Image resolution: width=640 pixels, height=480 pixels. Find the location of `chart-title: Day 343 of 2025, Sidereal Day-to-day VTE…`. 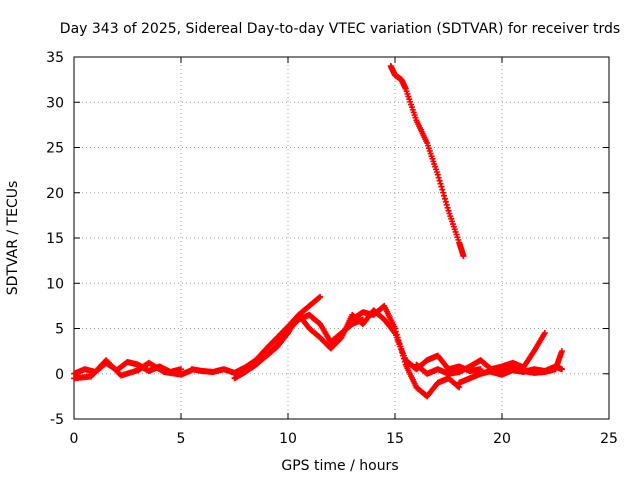

chart-title: Day 343 of 2025, Sidereal Day-to-day VTE… is located at coordinates (340, 29).